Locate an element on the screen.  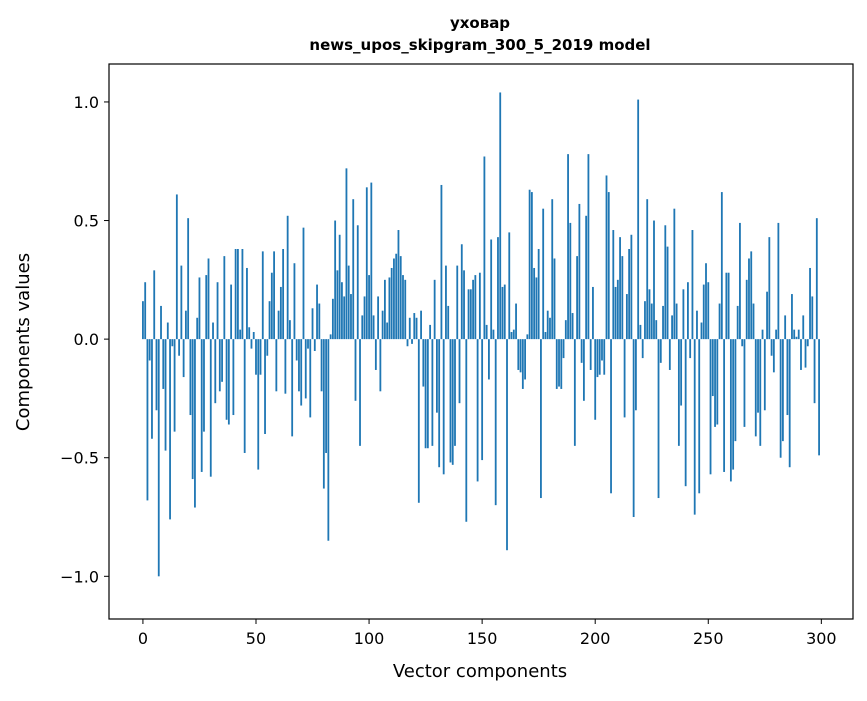
x-tick-label: 50 is located at coordinates (256, 638).